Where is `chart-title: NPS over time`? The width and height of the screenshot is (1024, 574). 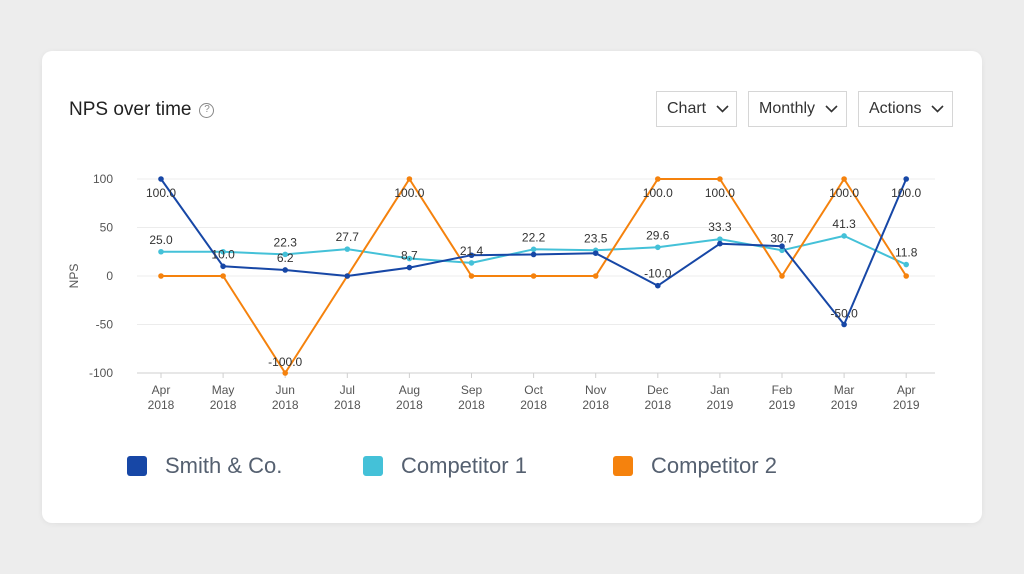 chart-title: NPS over time is located at coordinates (130, 109).